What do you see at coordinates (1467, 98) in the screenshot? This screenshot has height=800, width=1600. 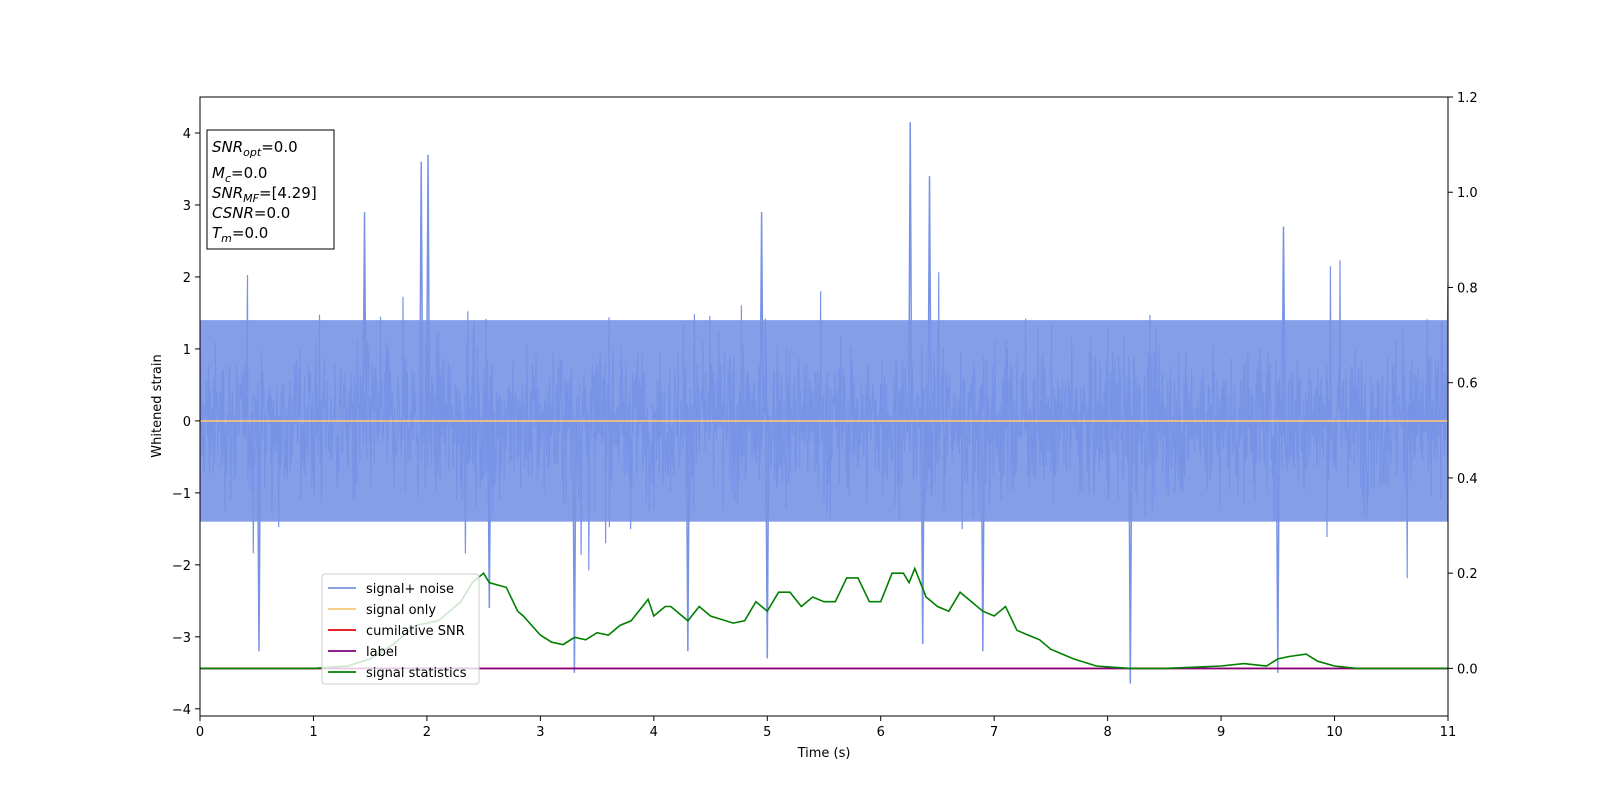 I see `y-right-tick-label: 1.2` at bounding box center [1467, 98].